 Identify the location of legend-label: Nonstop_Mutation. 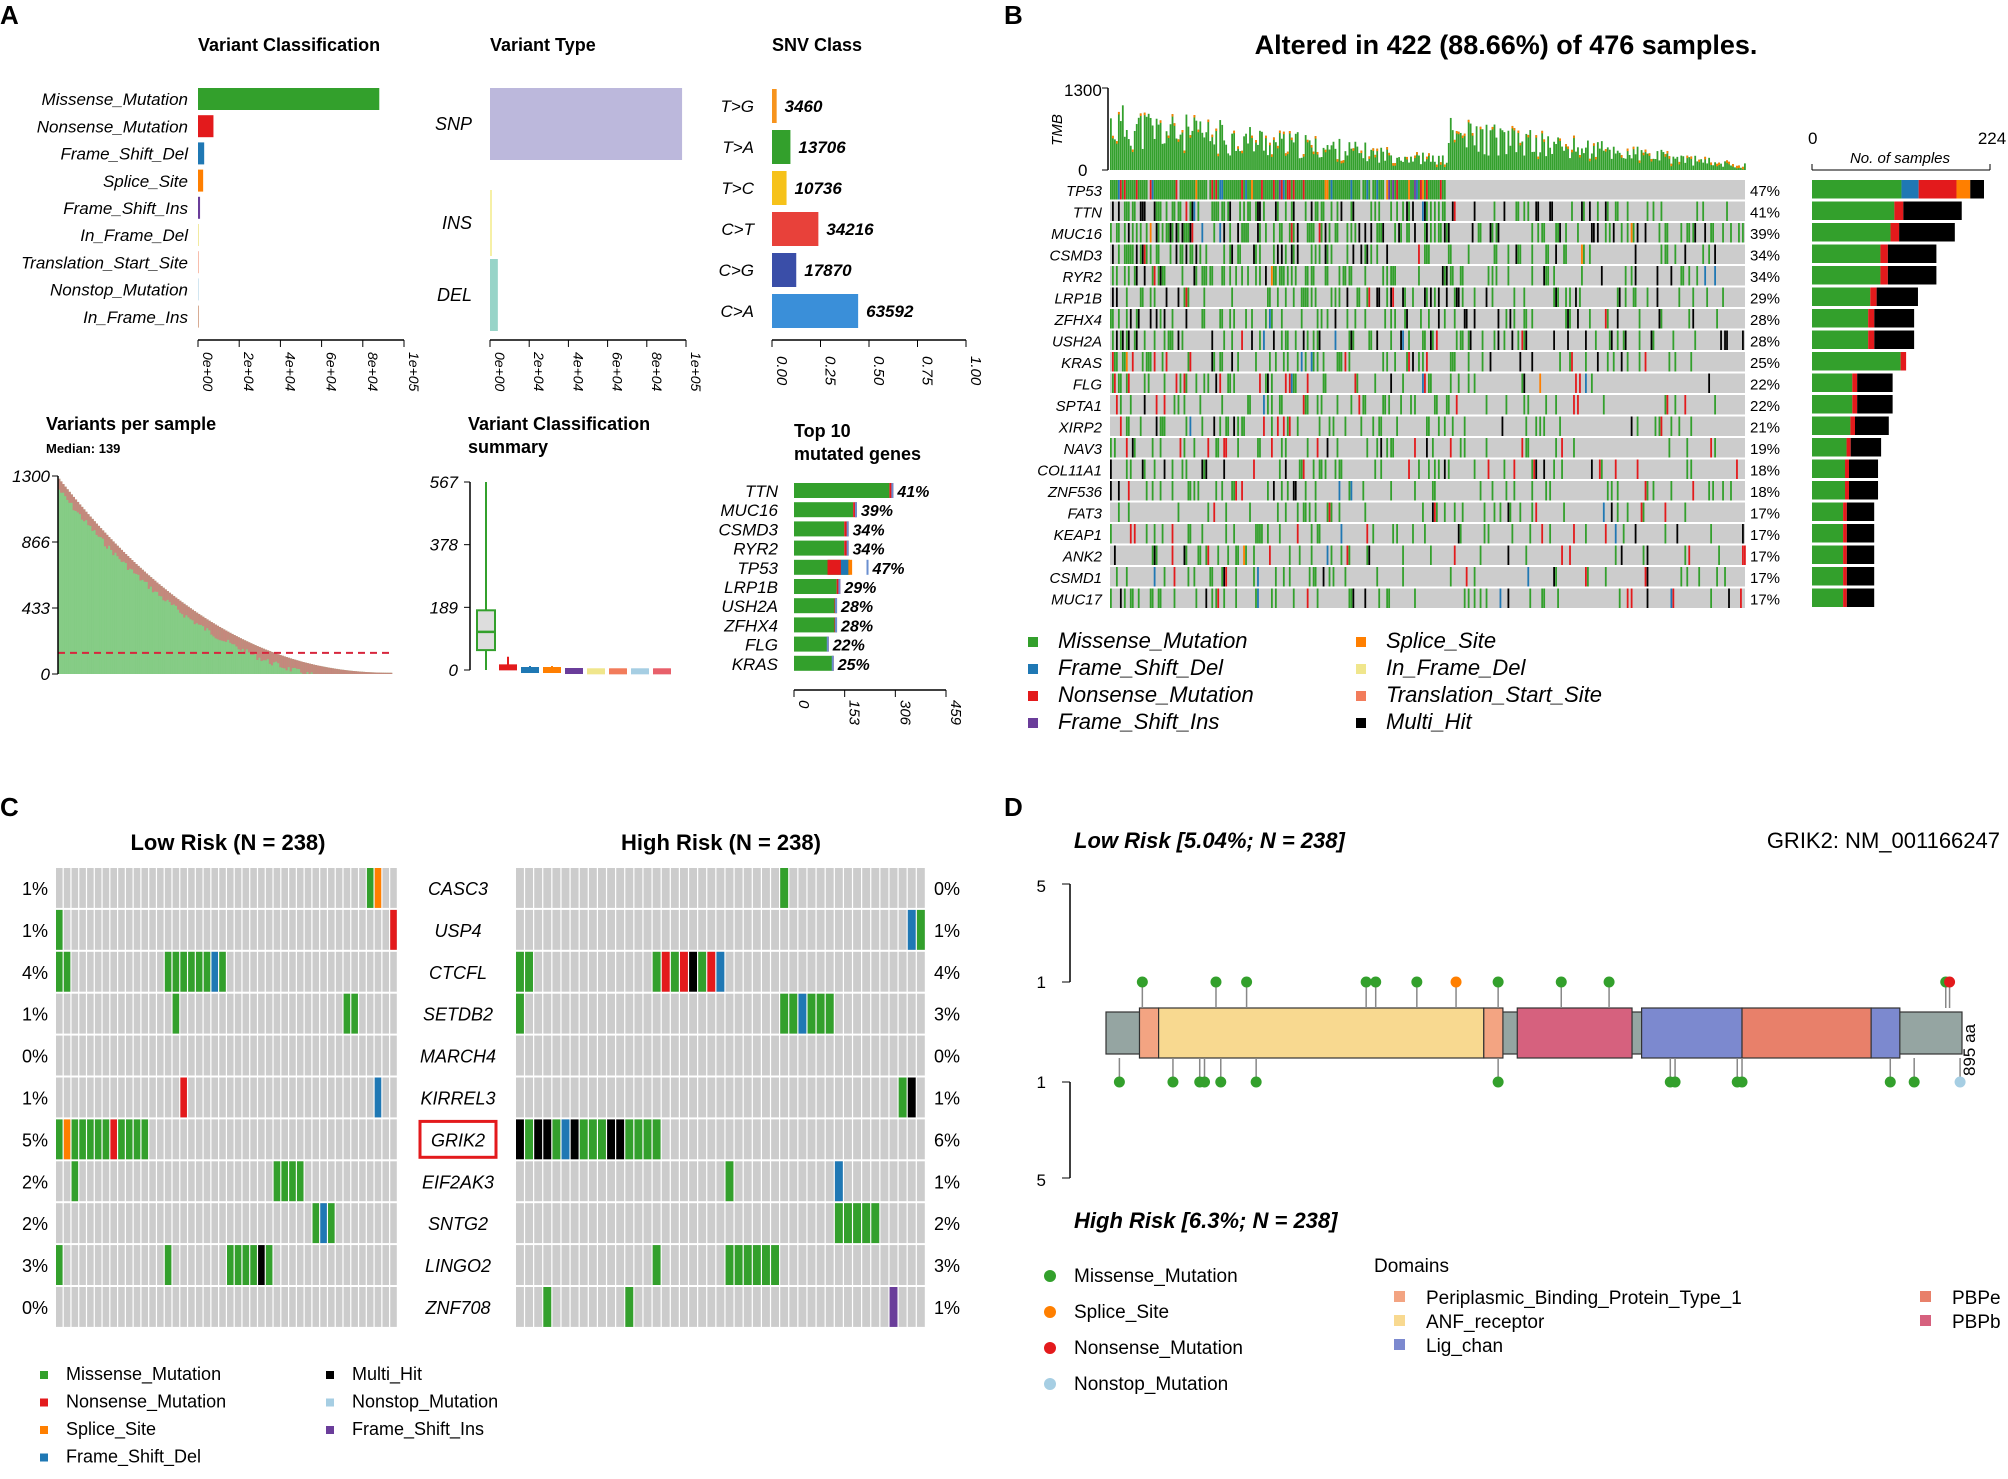
(1151, 1384).